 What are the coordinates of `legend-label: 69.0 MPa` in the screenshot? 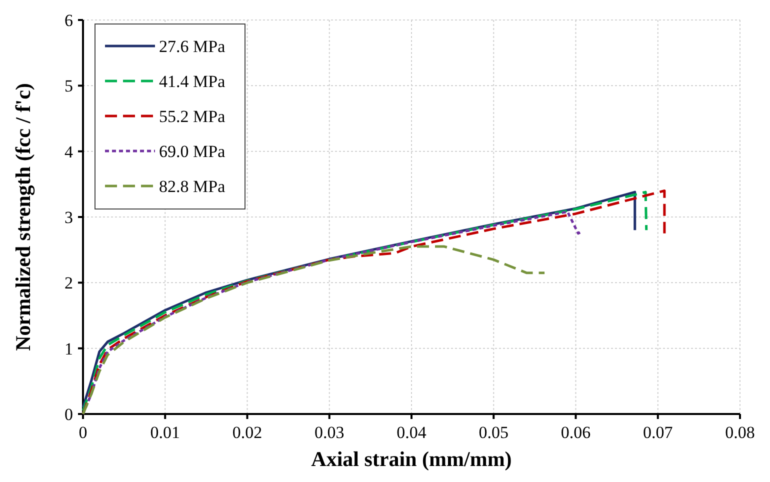 It's located at (192, 151).